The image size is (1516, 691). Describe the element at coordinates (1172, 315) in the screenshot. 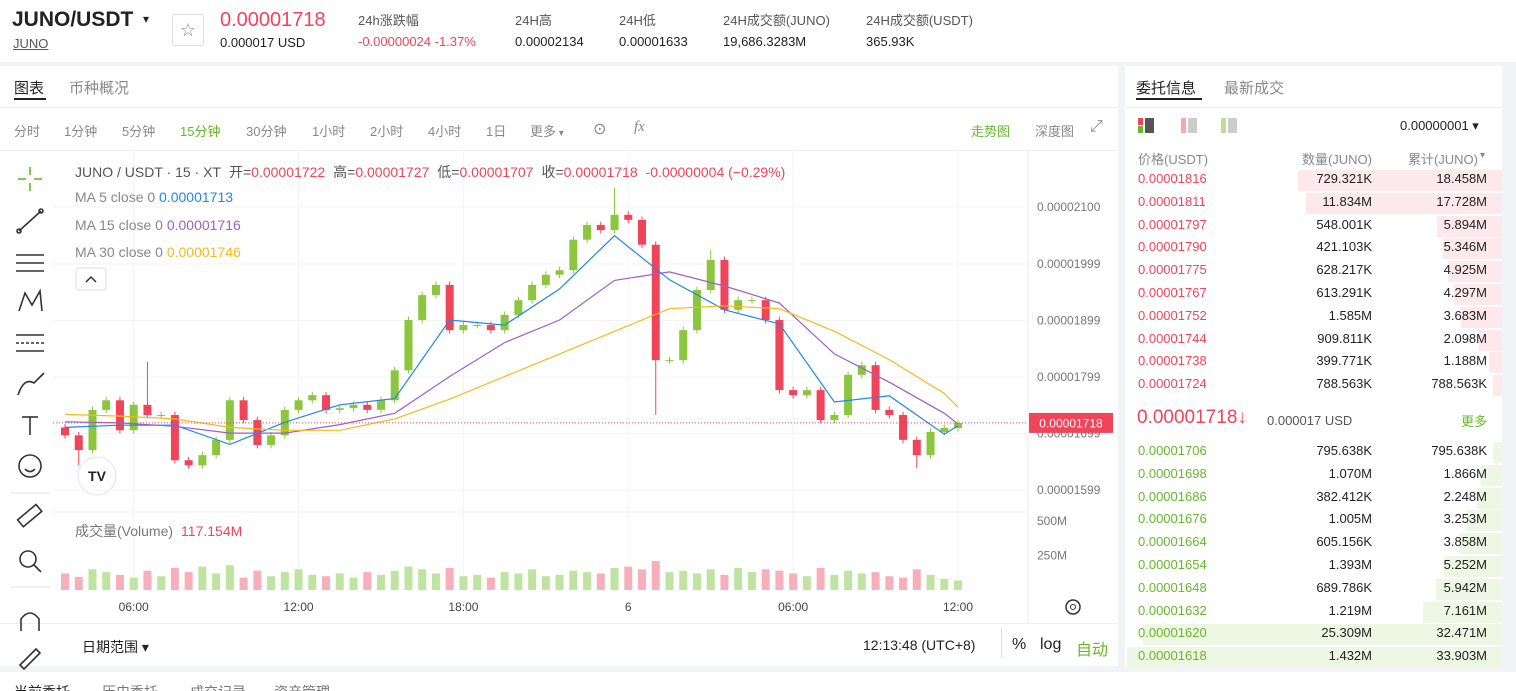

I see `ob-price: 0.00001752` at that location.